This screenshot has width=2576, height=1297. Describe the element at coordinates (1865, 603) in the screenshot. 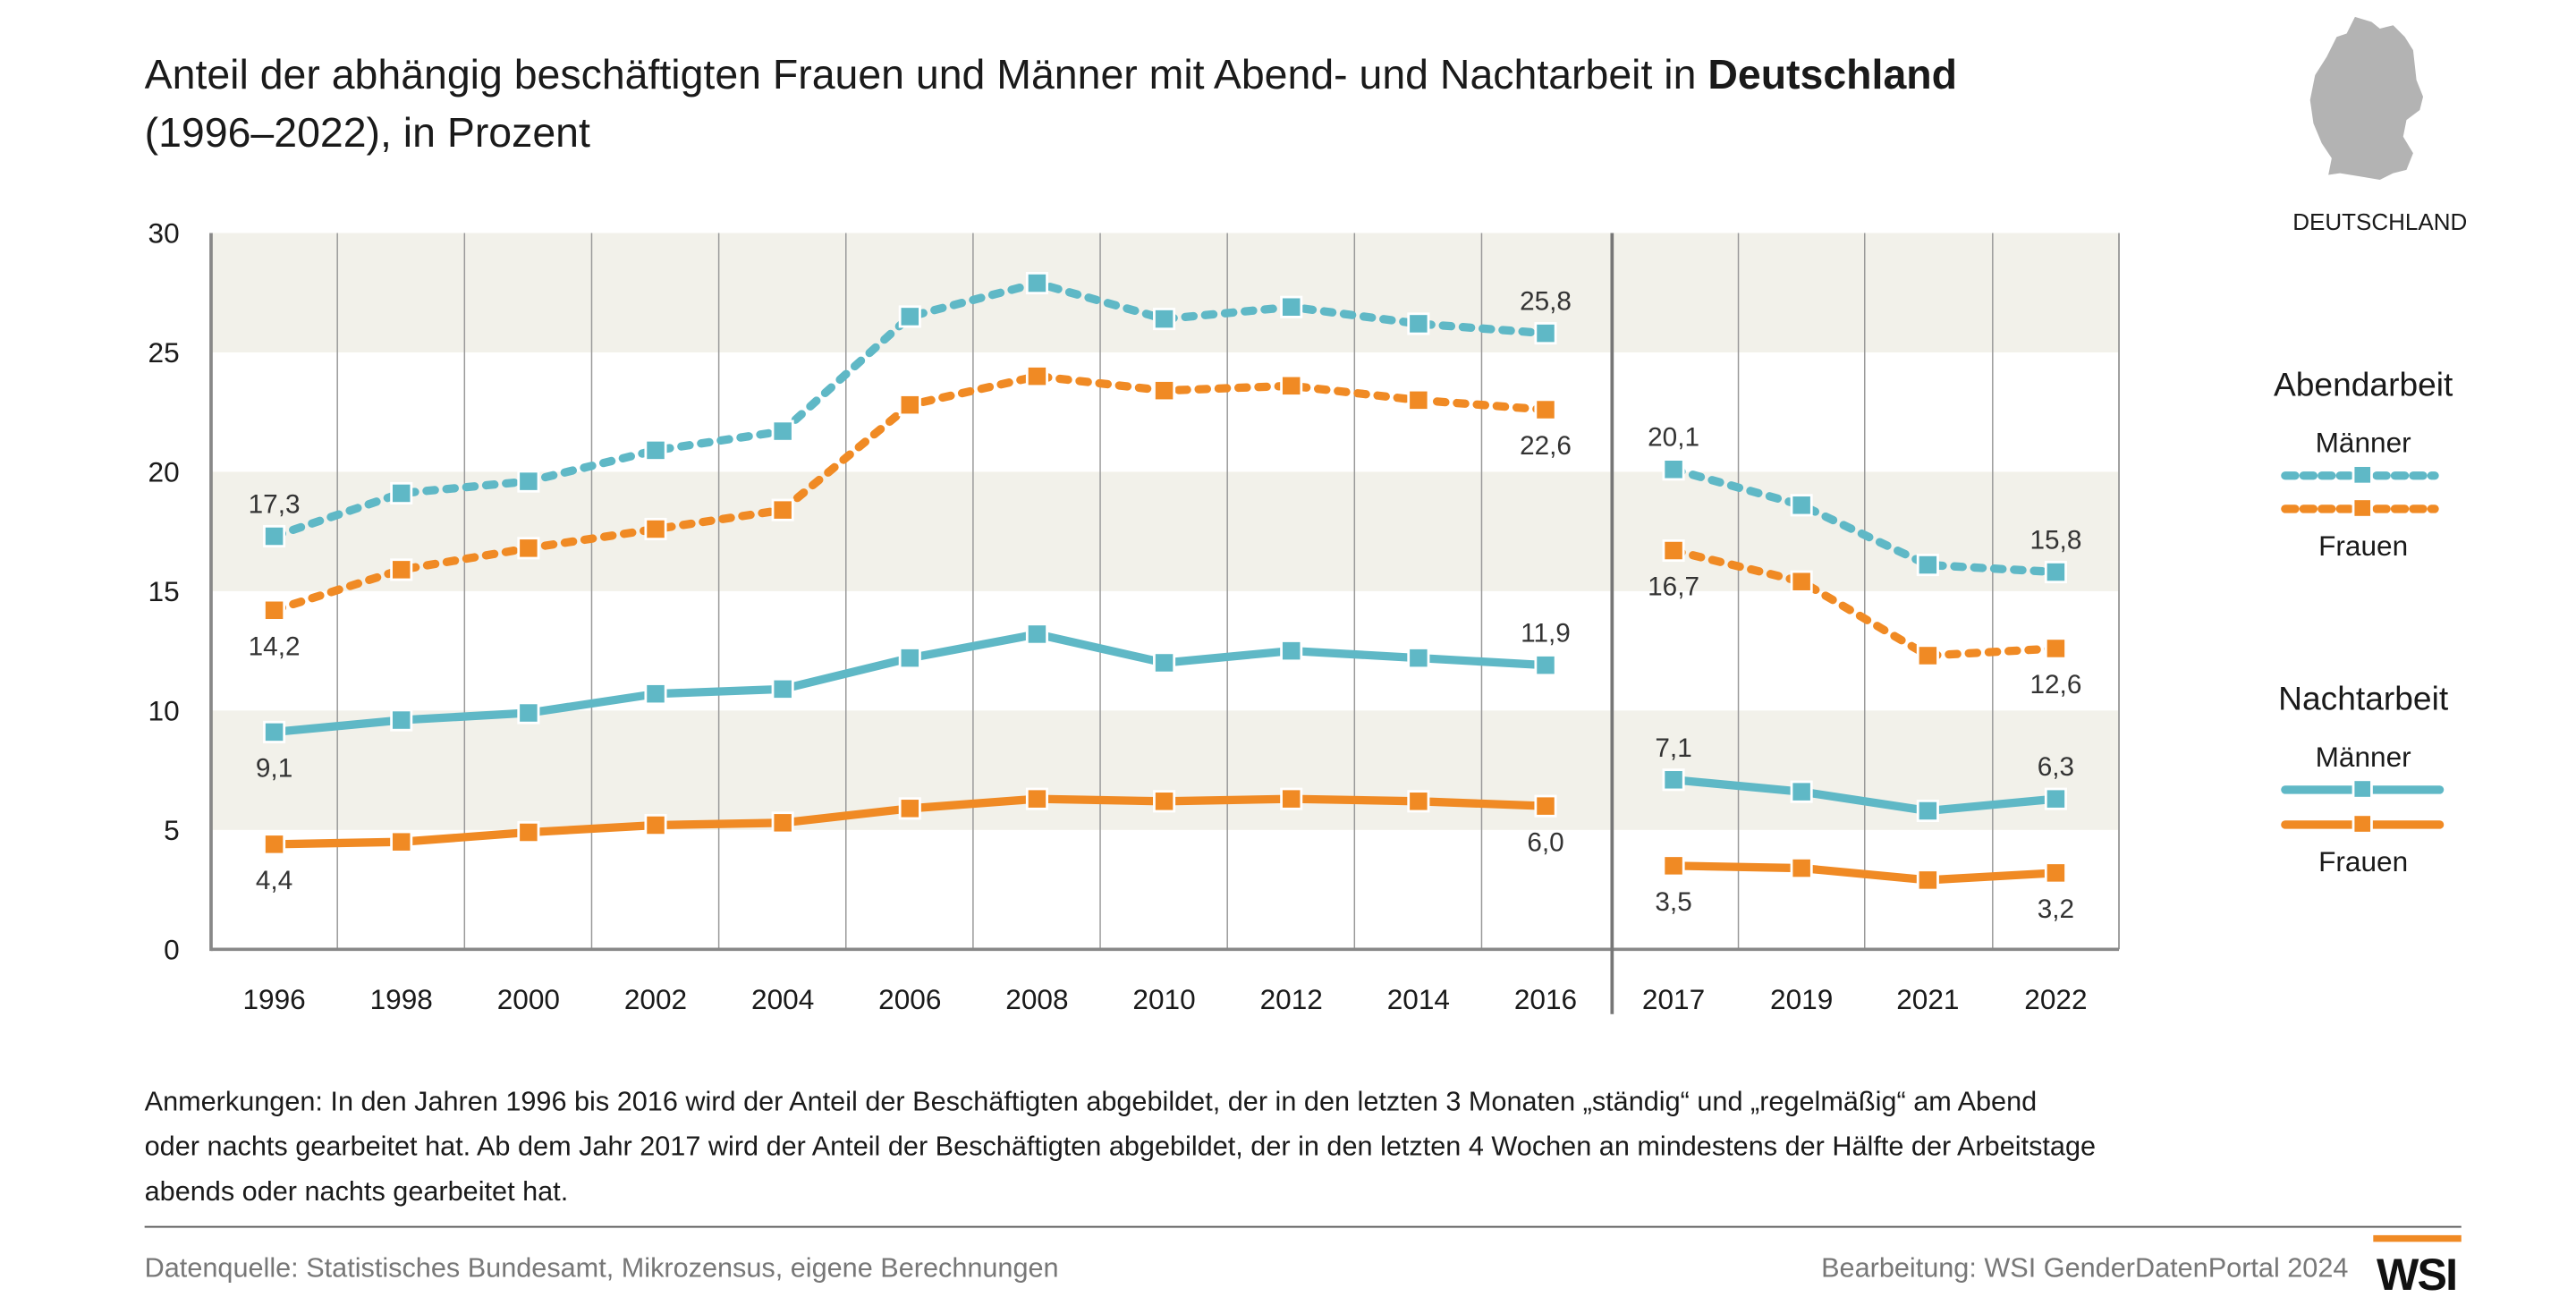

I see `series-line-abendarbeit-women` at that location.